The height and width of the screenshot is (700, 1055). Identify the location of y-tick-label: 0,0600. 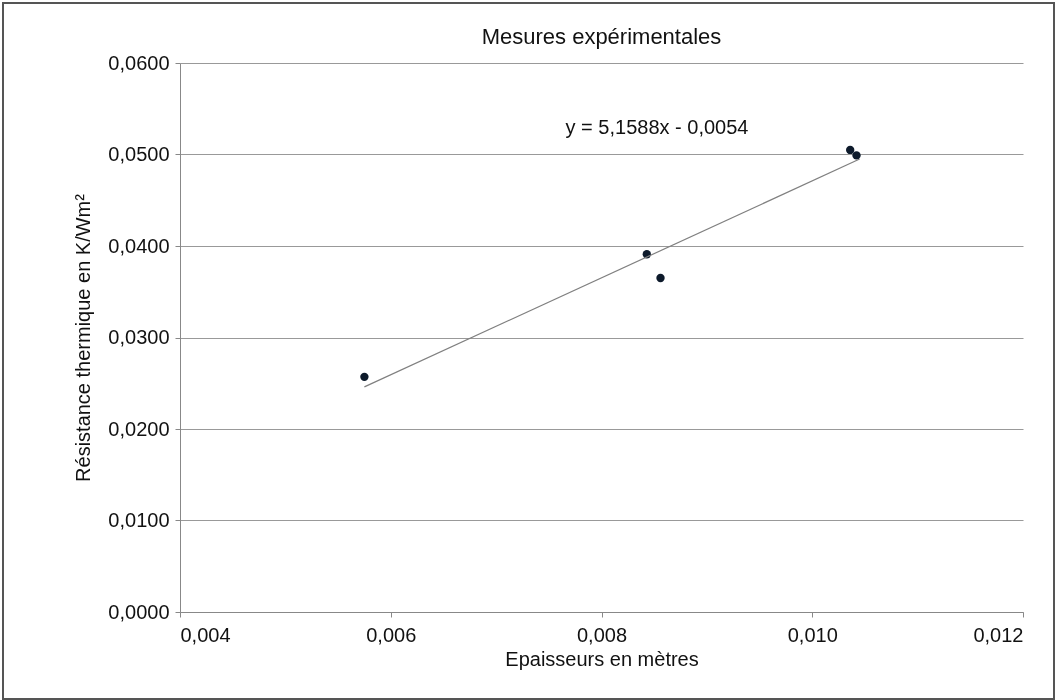
(139, 62).